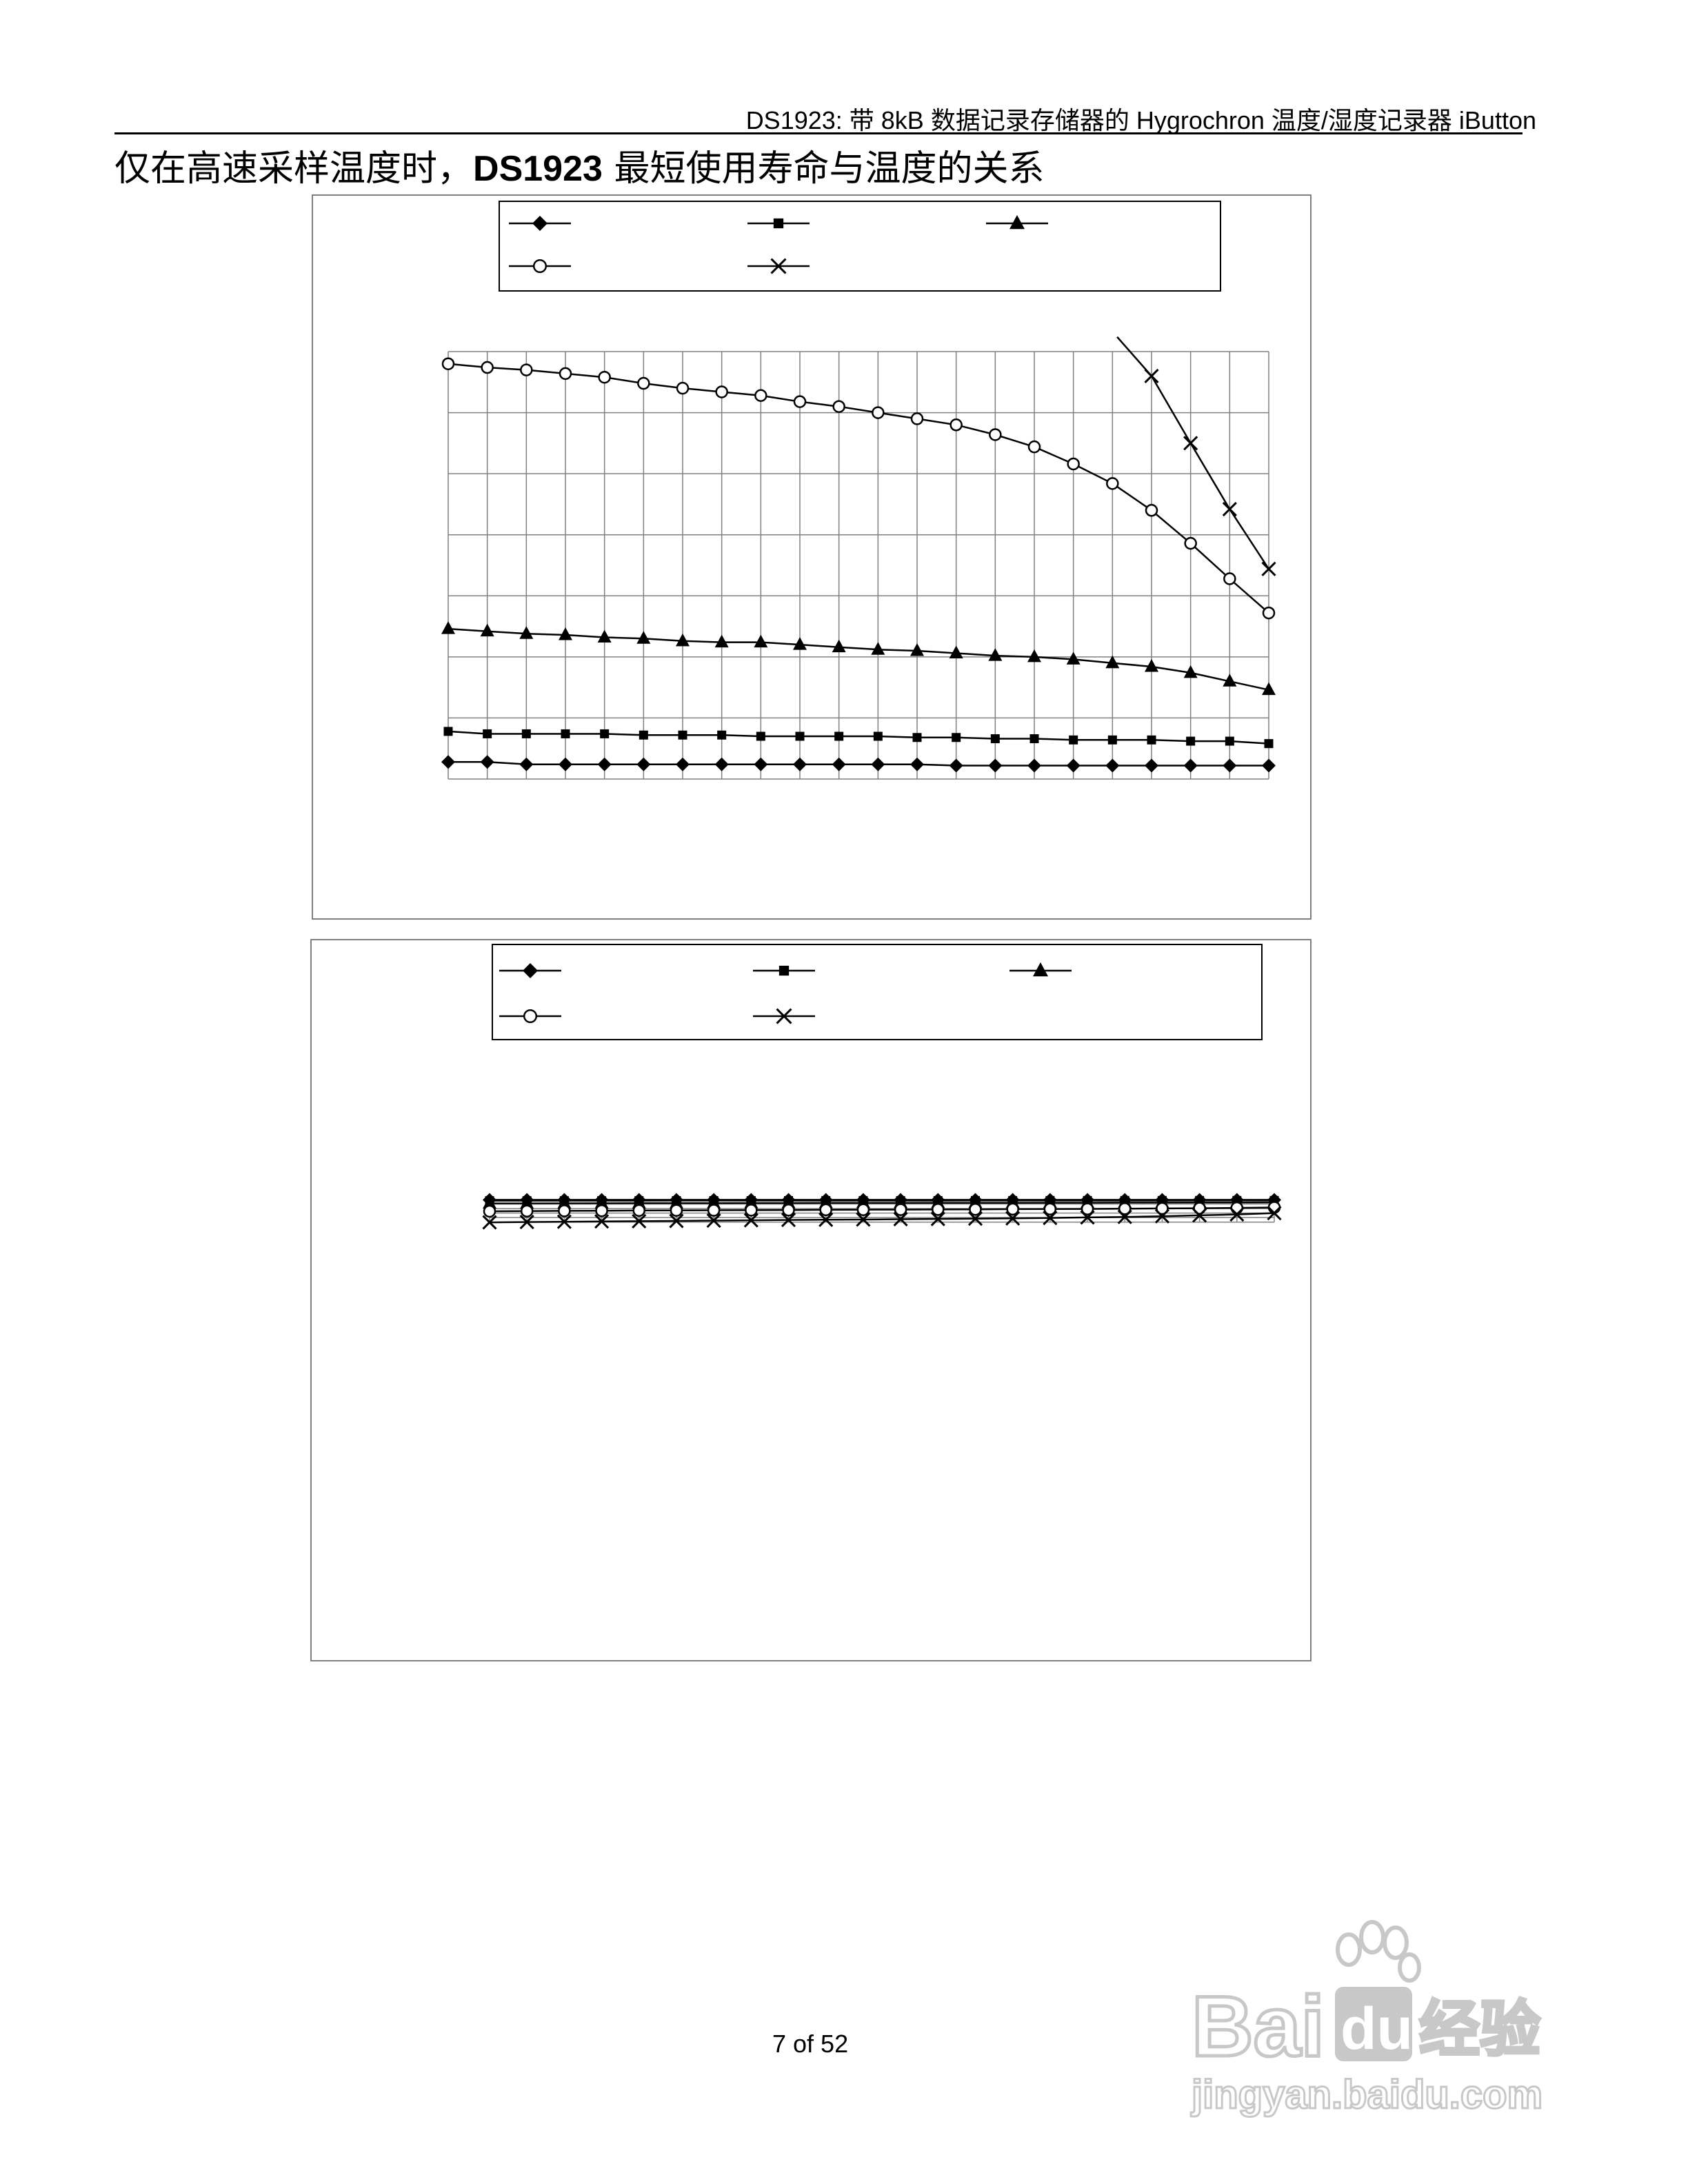 This screenshot has height=2184, width=1688. Describe the element at coordinates (858, 764) in the screenshot. I see `series-diamond` at that location.